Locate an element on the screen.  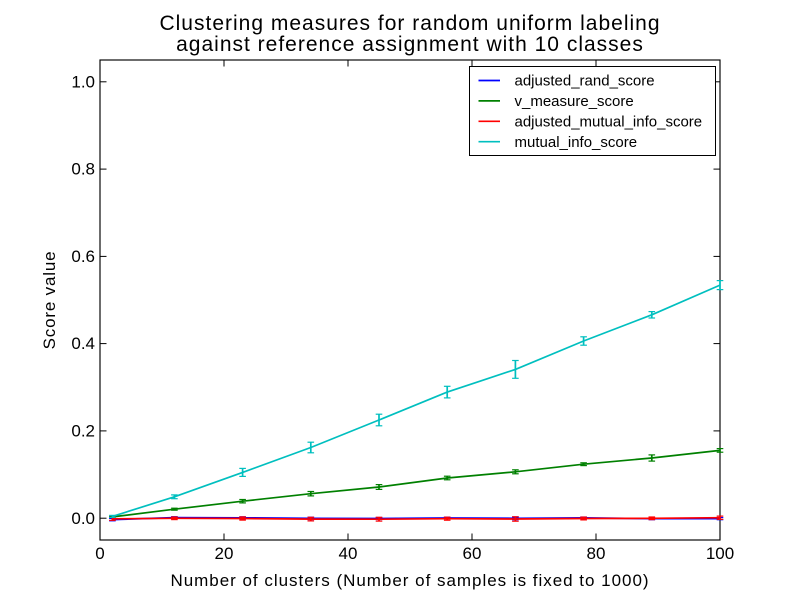
svg-text: 20 is located at coordinates (224, 553).